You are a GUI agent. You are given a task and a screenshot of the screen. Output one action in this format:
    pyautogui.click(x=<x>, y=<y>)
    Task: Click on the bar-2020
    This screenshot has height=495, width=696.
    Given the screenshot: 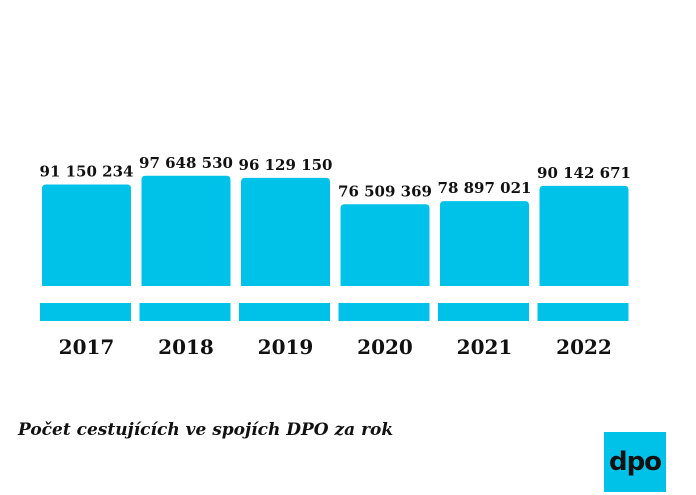 What is the action you would take?
    pyautogui.click(x=385, y=245)
    